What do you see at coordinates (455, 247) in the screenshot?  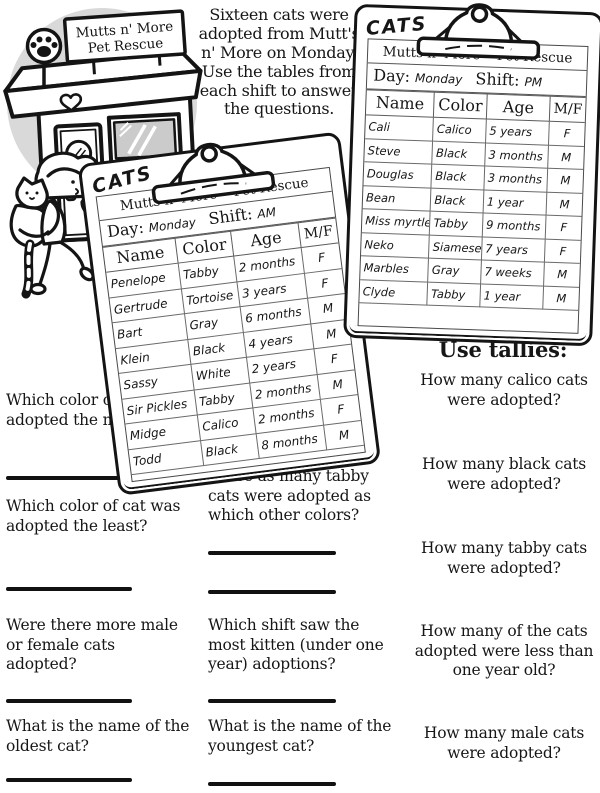 I see `table-cell: Siamese` at bounding box center [455, 247].